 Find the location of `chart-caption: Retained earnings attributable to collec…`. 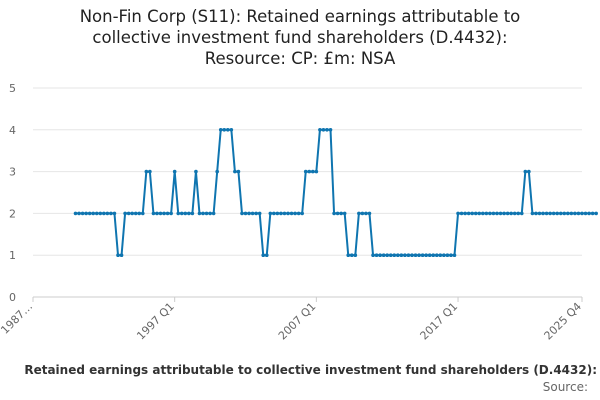

chart-caption: Retained earnings attributable to collec… is located at coordinates (310, 370).